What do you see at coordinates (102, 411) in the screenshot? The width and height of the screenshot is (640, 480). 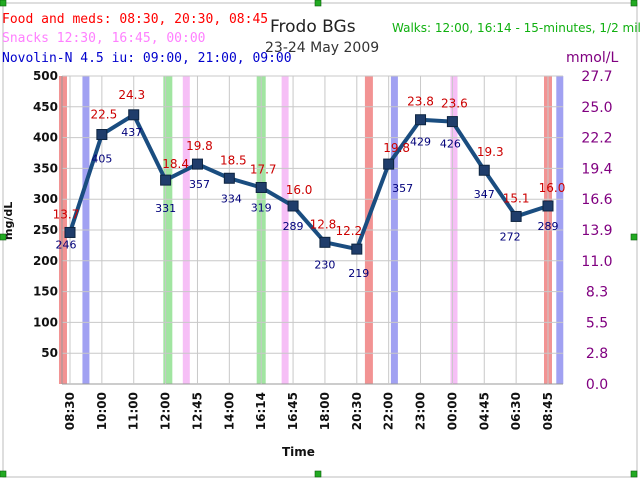 I see `x-tick-label: 10:00` at bounding box center [102, 411].